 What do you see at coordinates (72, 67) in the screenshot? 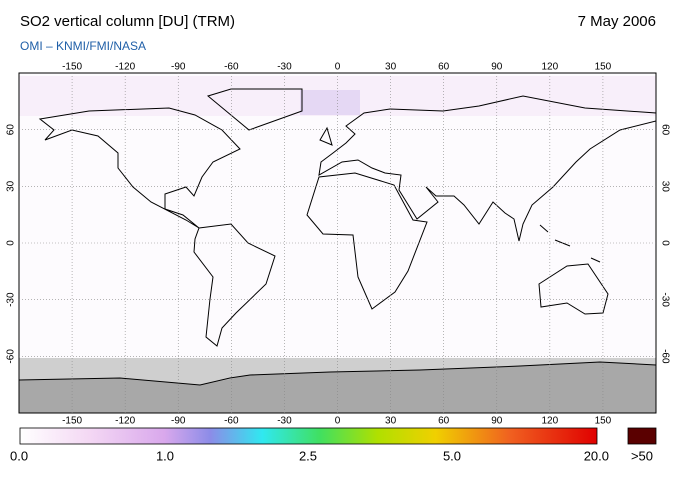
I see `lon-label-top: -150` at bounding box center [72, 67].